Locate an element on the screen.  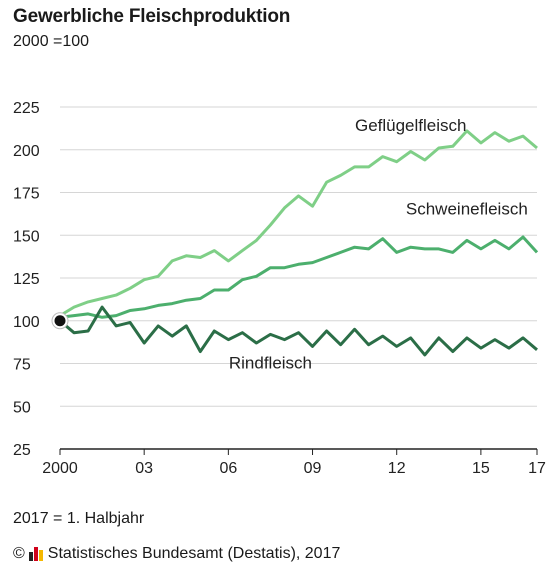
series-label: Schweinefleisch is located at coordinates (467, 209).